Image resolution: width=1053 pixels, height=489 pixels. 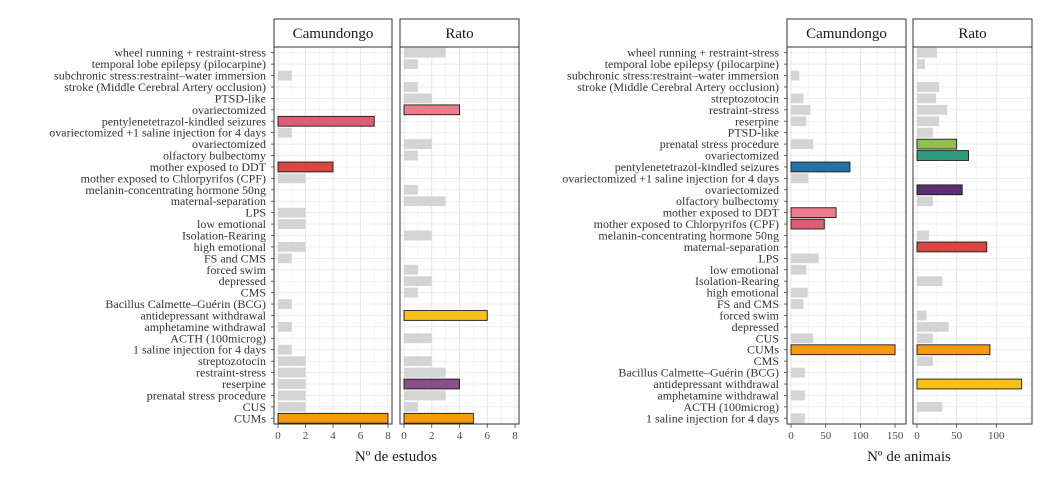 I want to click on category-label: 1 saline injection for 4 days, so click(x=712, y=418).